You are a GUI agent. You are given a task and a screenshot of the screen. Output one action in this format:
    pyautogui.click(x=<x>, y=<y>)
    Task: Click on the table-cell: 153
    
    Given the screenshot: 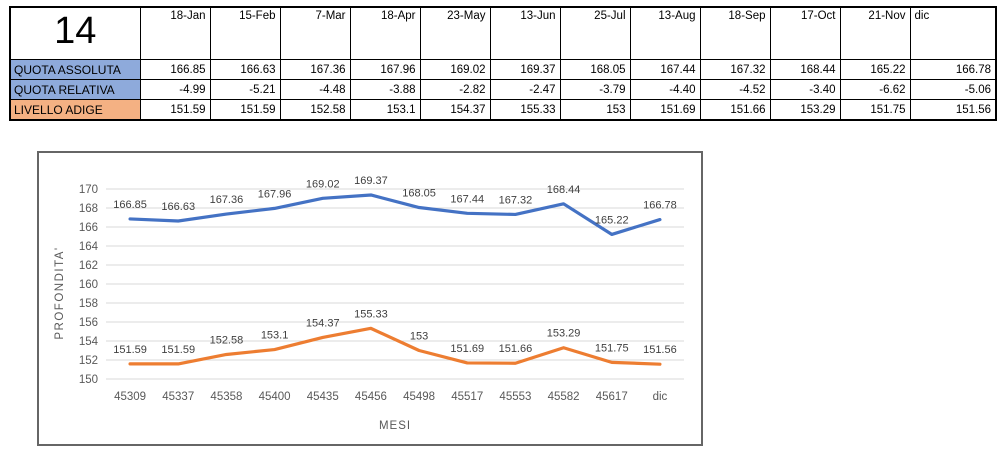 What is the action you would take?
    pyautogui.click(x=595, y=110)
    